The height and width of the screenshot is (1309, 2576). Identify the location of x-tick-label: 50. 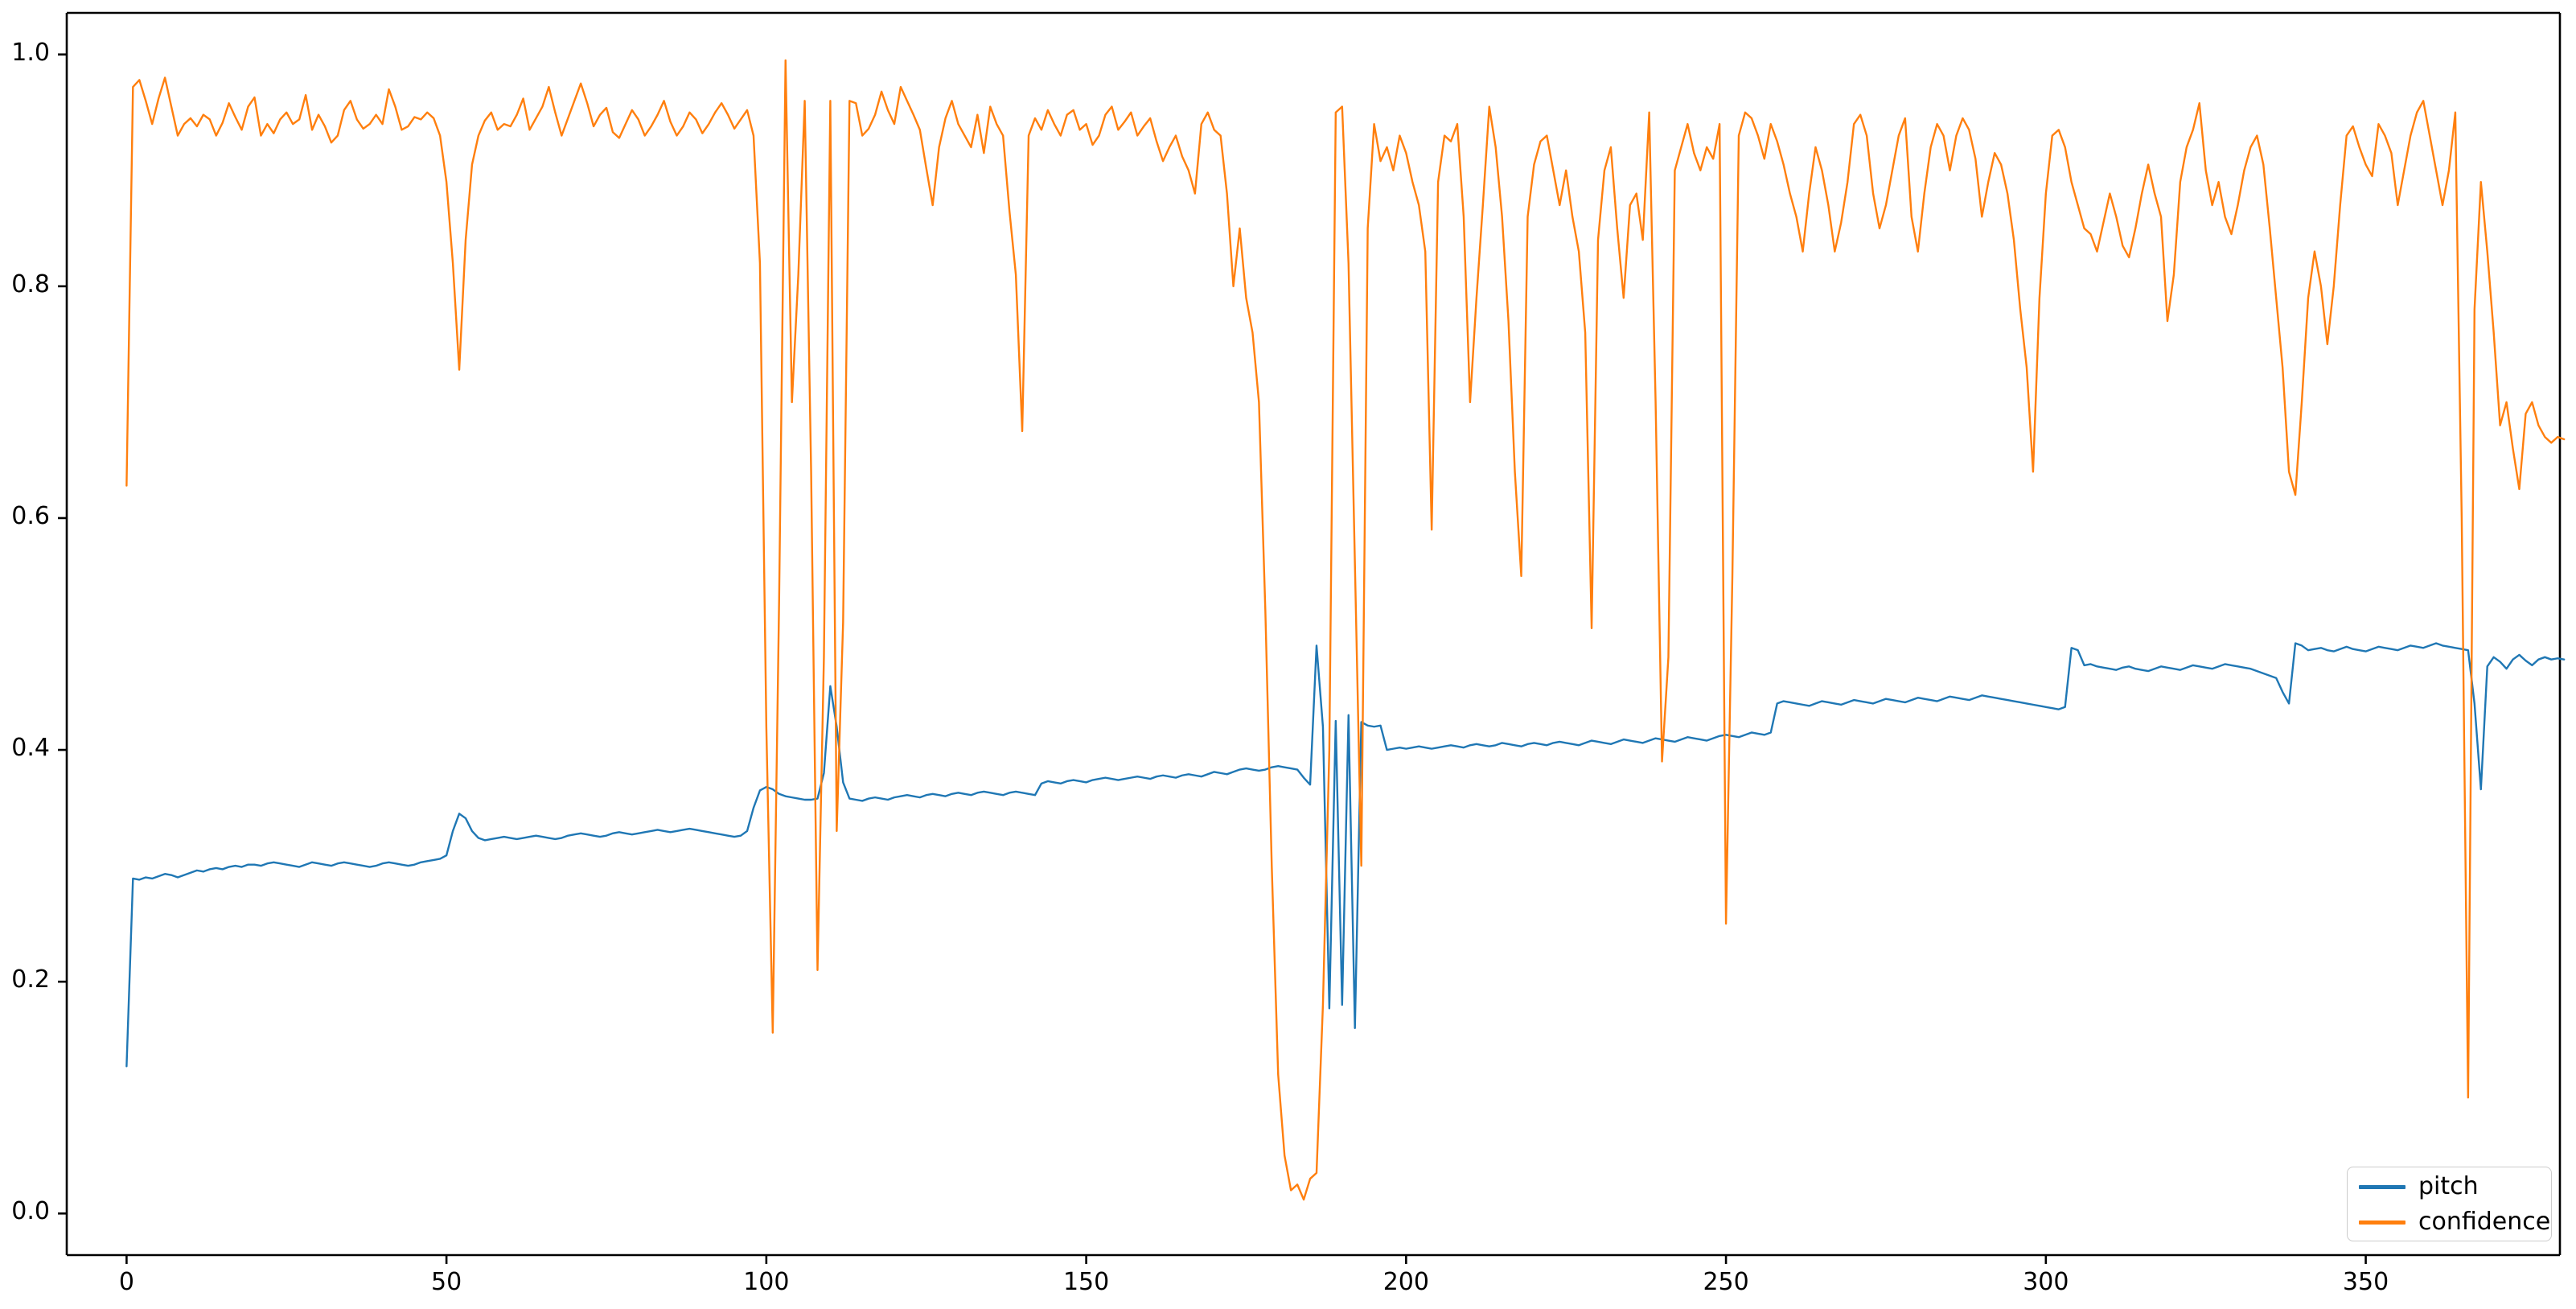
(446, 1282).